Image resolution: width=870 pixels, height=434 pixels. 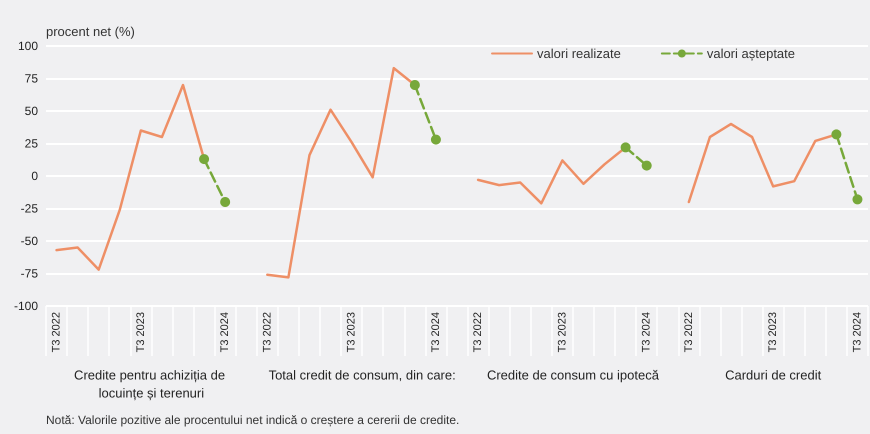 I want to click on y-tick-label: 25, so click(x=31, y=143).